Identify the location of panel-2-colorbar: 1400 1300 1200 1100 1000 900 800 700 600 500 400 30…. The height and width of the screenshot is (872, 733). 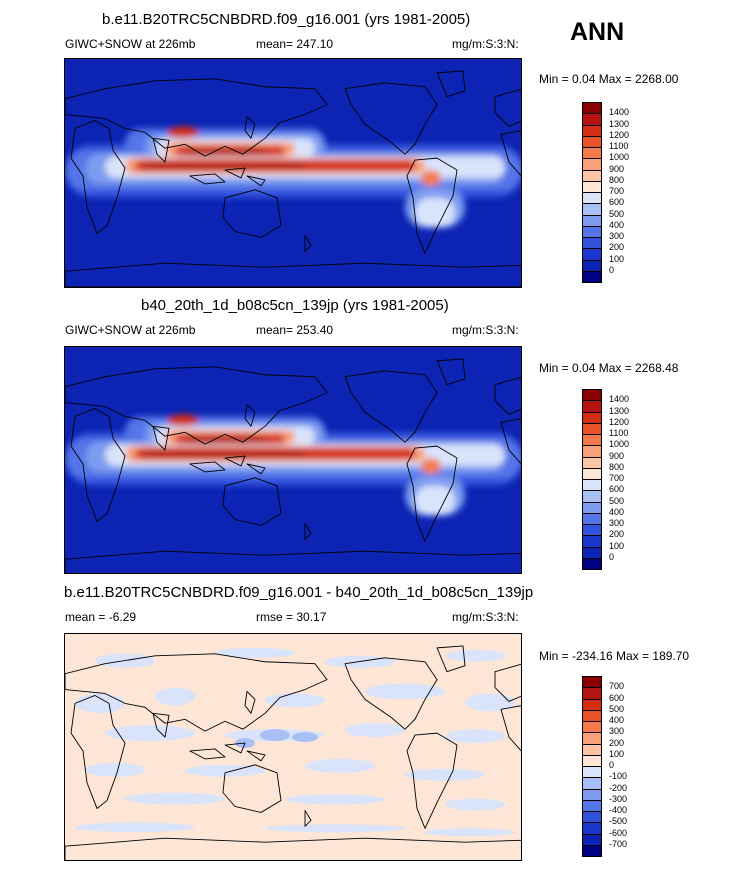
(622, 479).